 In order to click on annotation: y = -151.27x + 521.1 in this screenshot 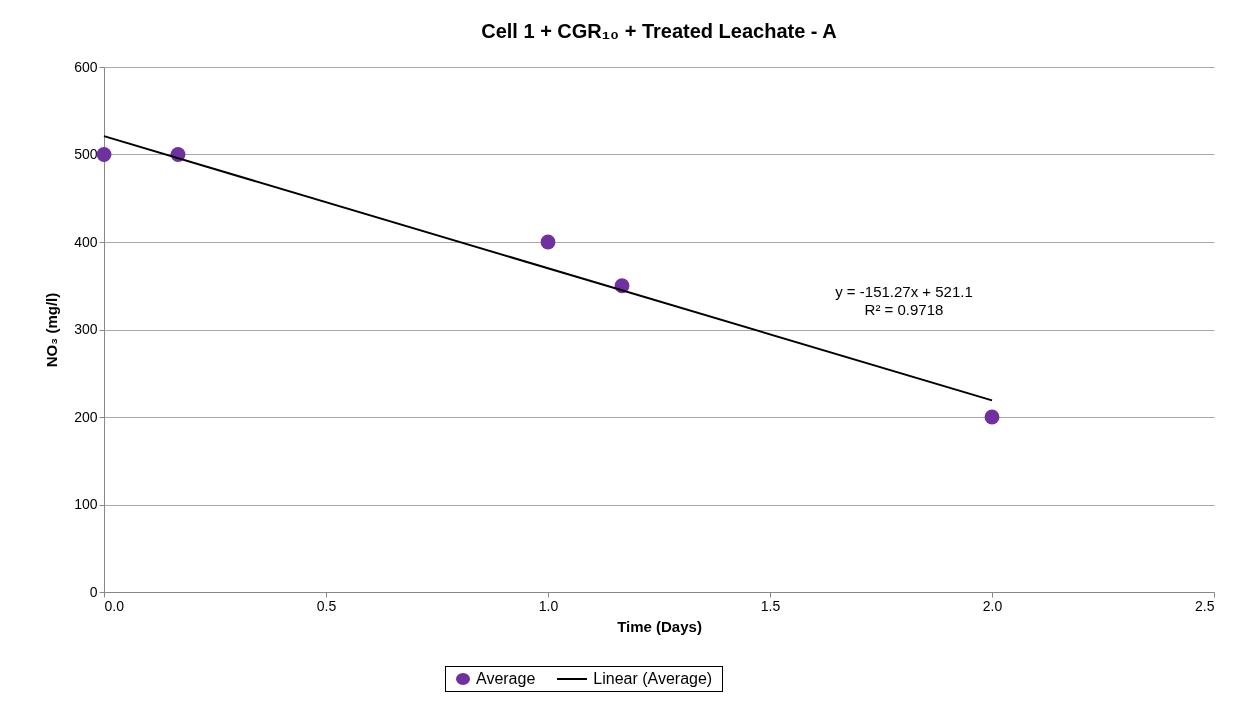, I will do `click(904, 291)`.